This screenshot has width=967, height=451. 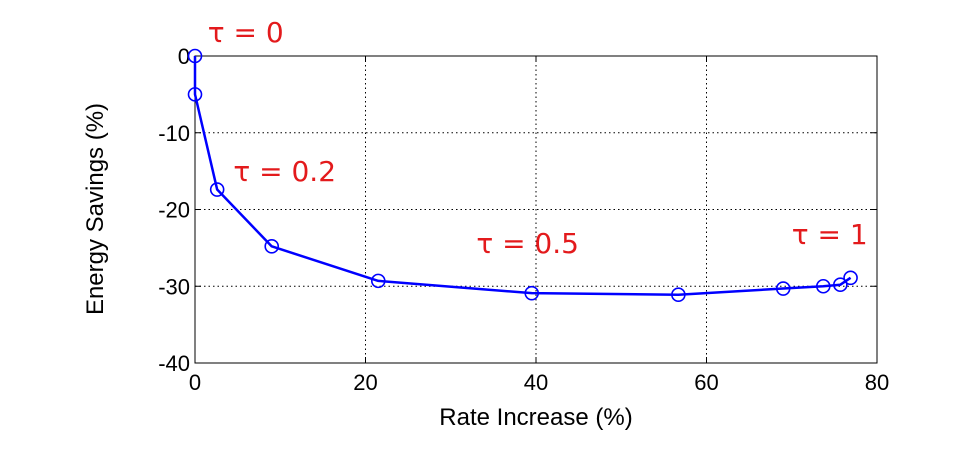 I want to click on tau-annotation: τ = 1, so click(x=830, y=234).